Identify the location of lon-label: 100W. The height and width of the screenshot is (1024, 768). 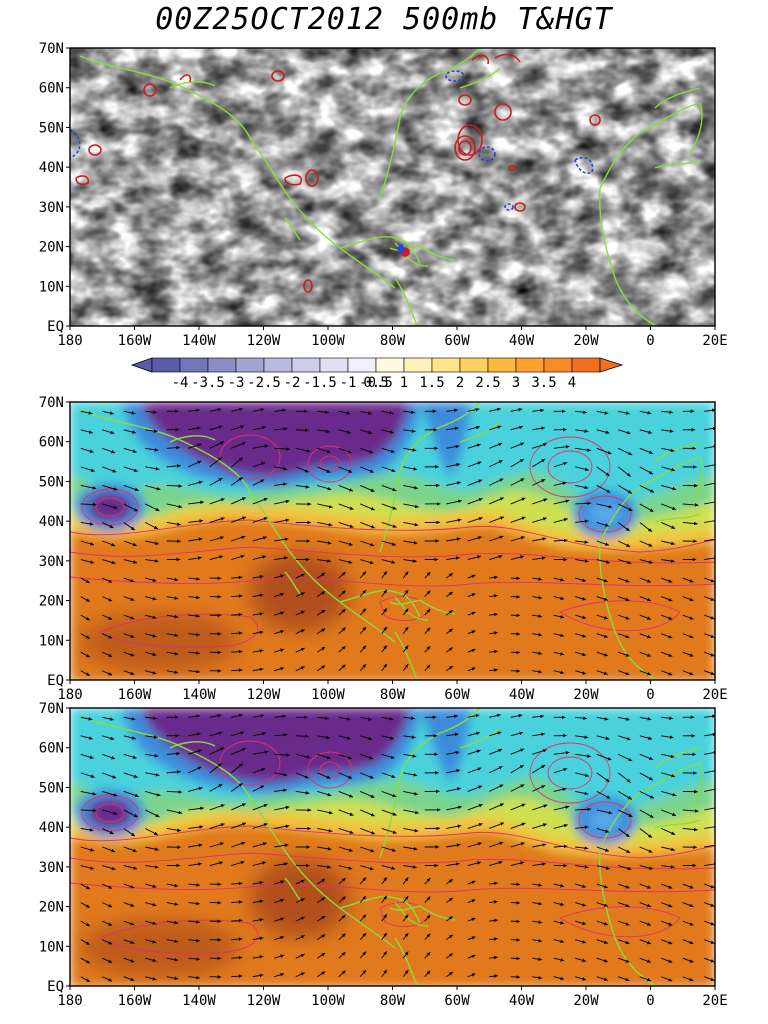
(328, 341).